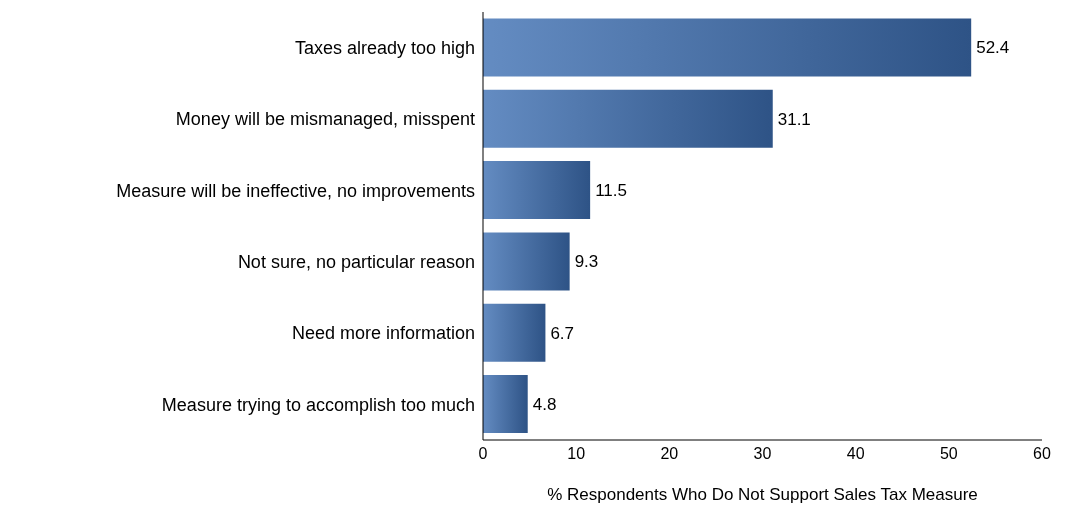  Describe the element at coordinates (318, 404) in the screenshot. I see `y-tick-label: Measure trying to accomplish too much` at that location.